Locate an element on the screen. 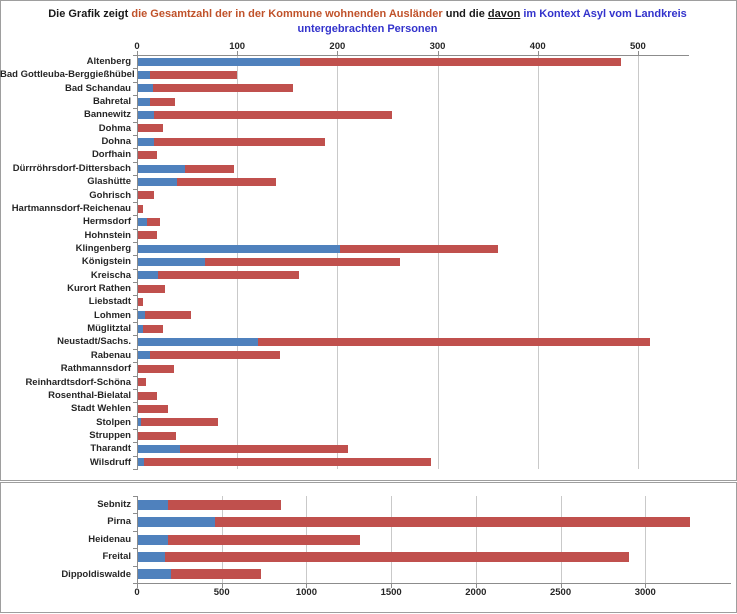 This screenshot has height=614, width=737. chart-title-line: untergebrachten Personen is located at coordinates (367, 29).